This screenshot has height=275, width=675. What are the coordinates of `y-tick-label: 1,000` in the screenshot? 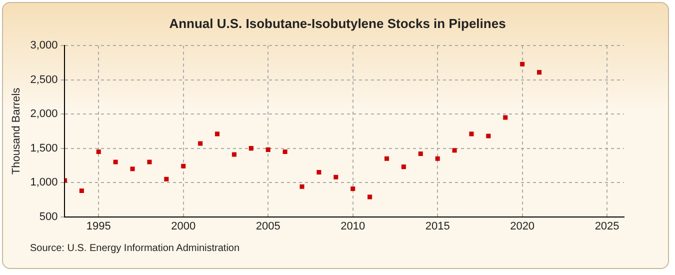 It's located at (44, 182).